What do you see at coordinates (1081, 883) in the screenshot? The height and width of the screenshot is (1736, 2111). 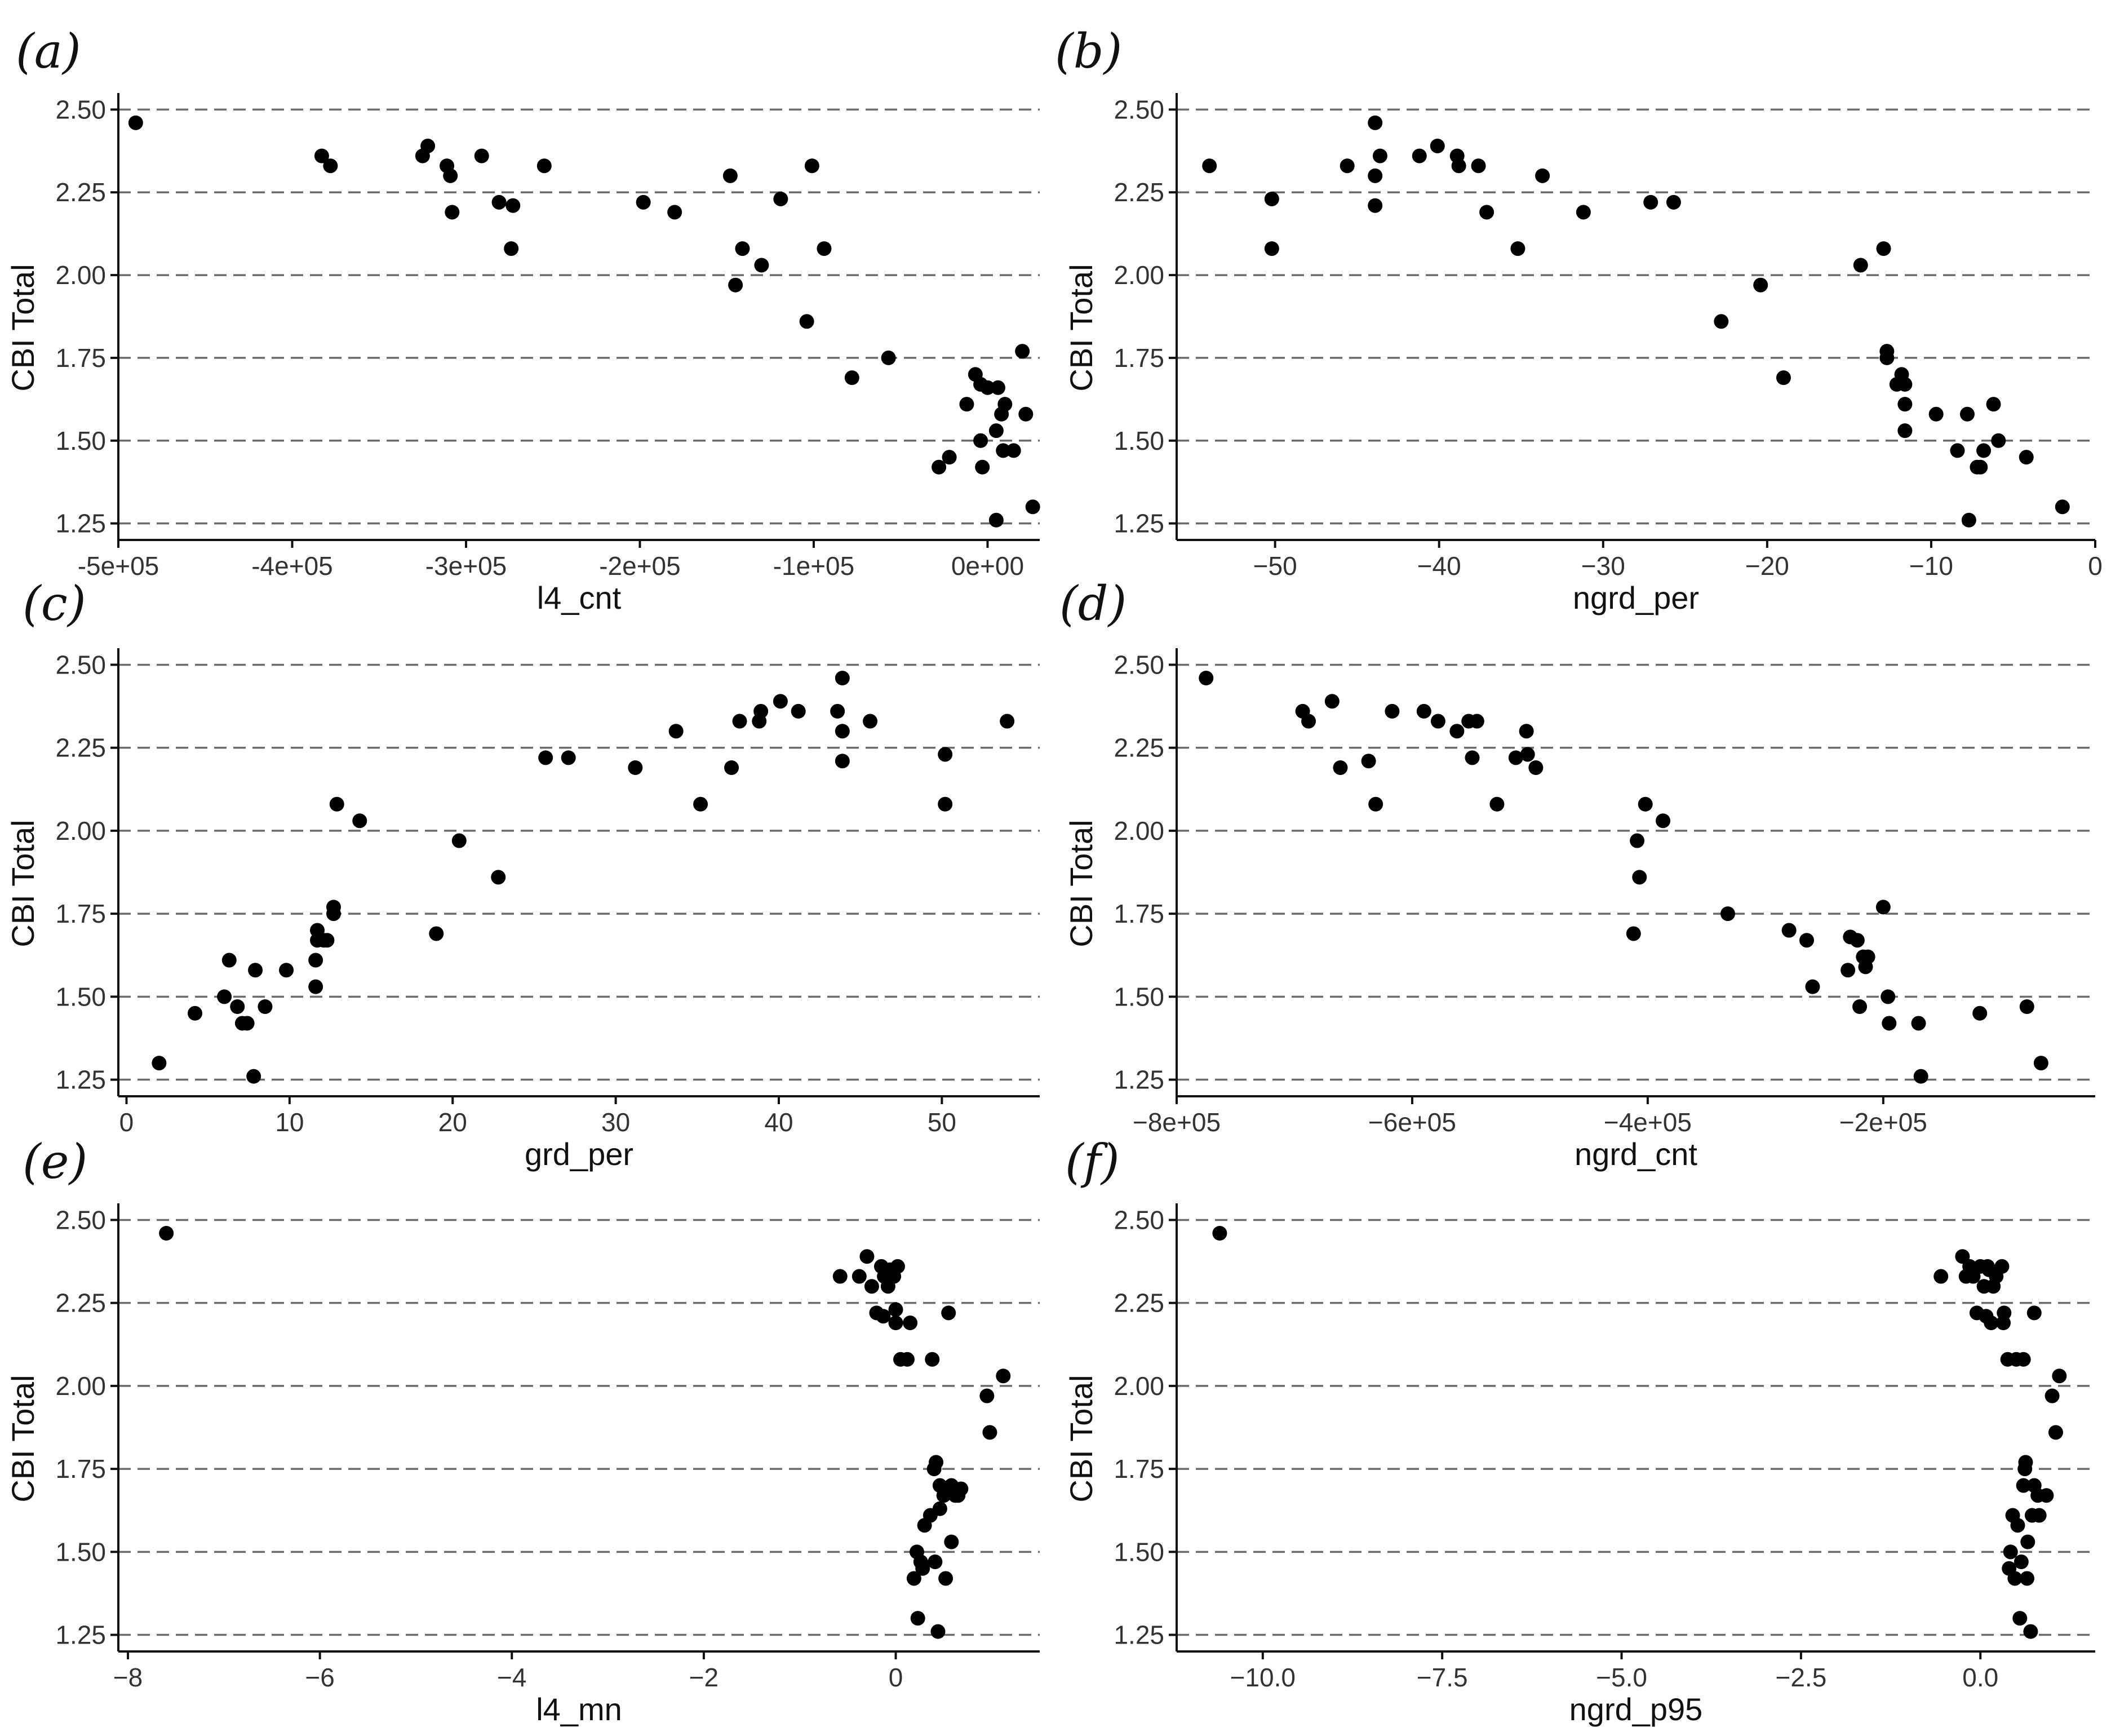 I see `y-axis-title: CBI Total` at bounding box center [1081, 883].